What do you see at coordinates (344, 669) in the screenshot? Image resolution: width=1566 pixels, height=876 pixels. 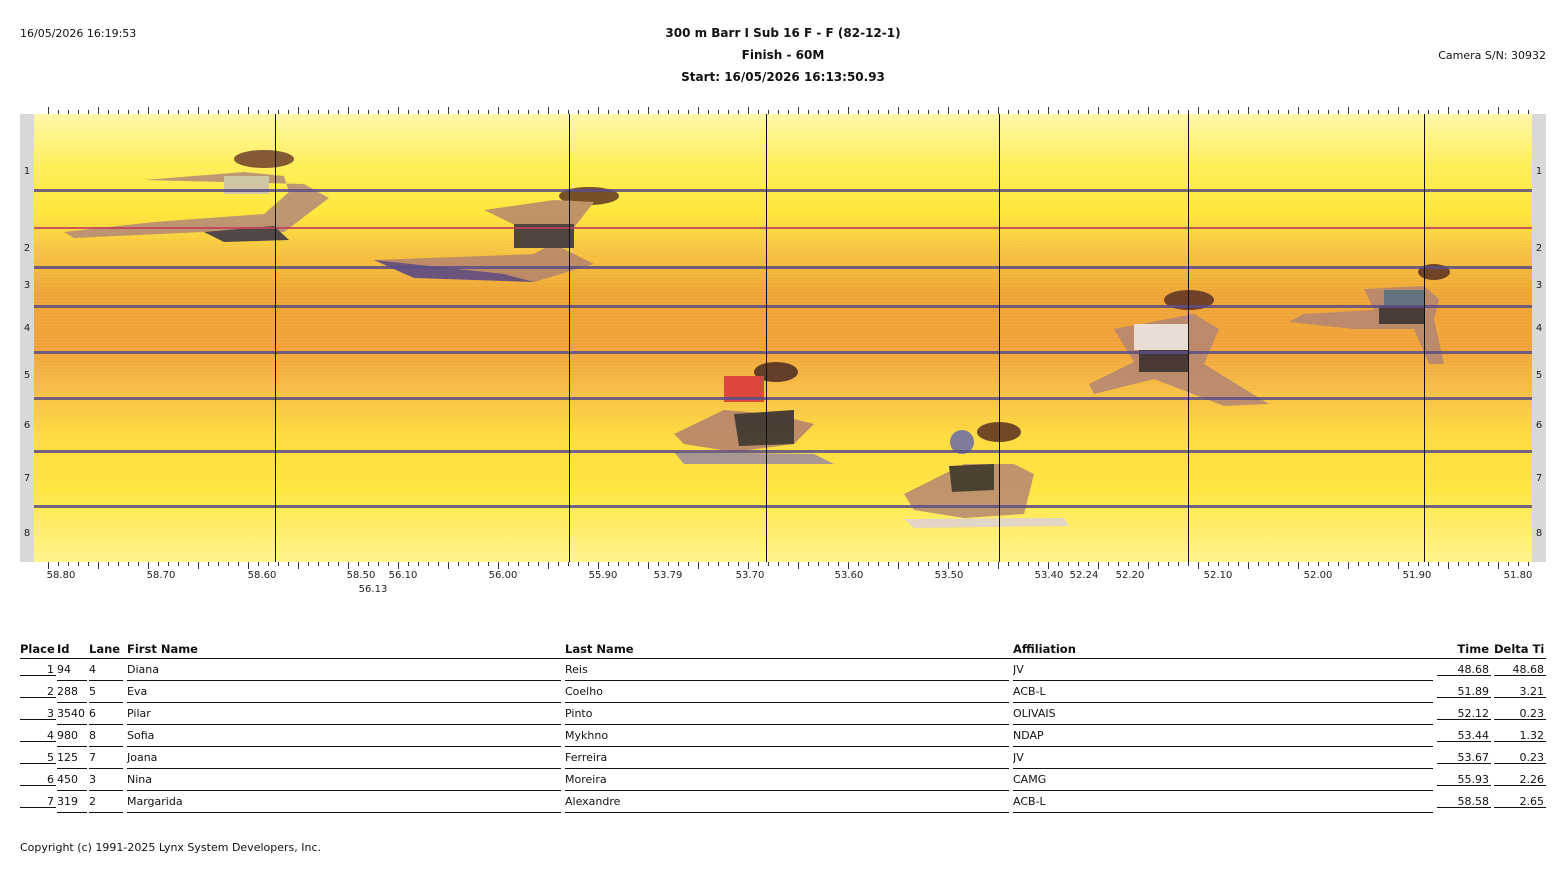 I see `cell-first: Diana` at bounding box center [344, 669].